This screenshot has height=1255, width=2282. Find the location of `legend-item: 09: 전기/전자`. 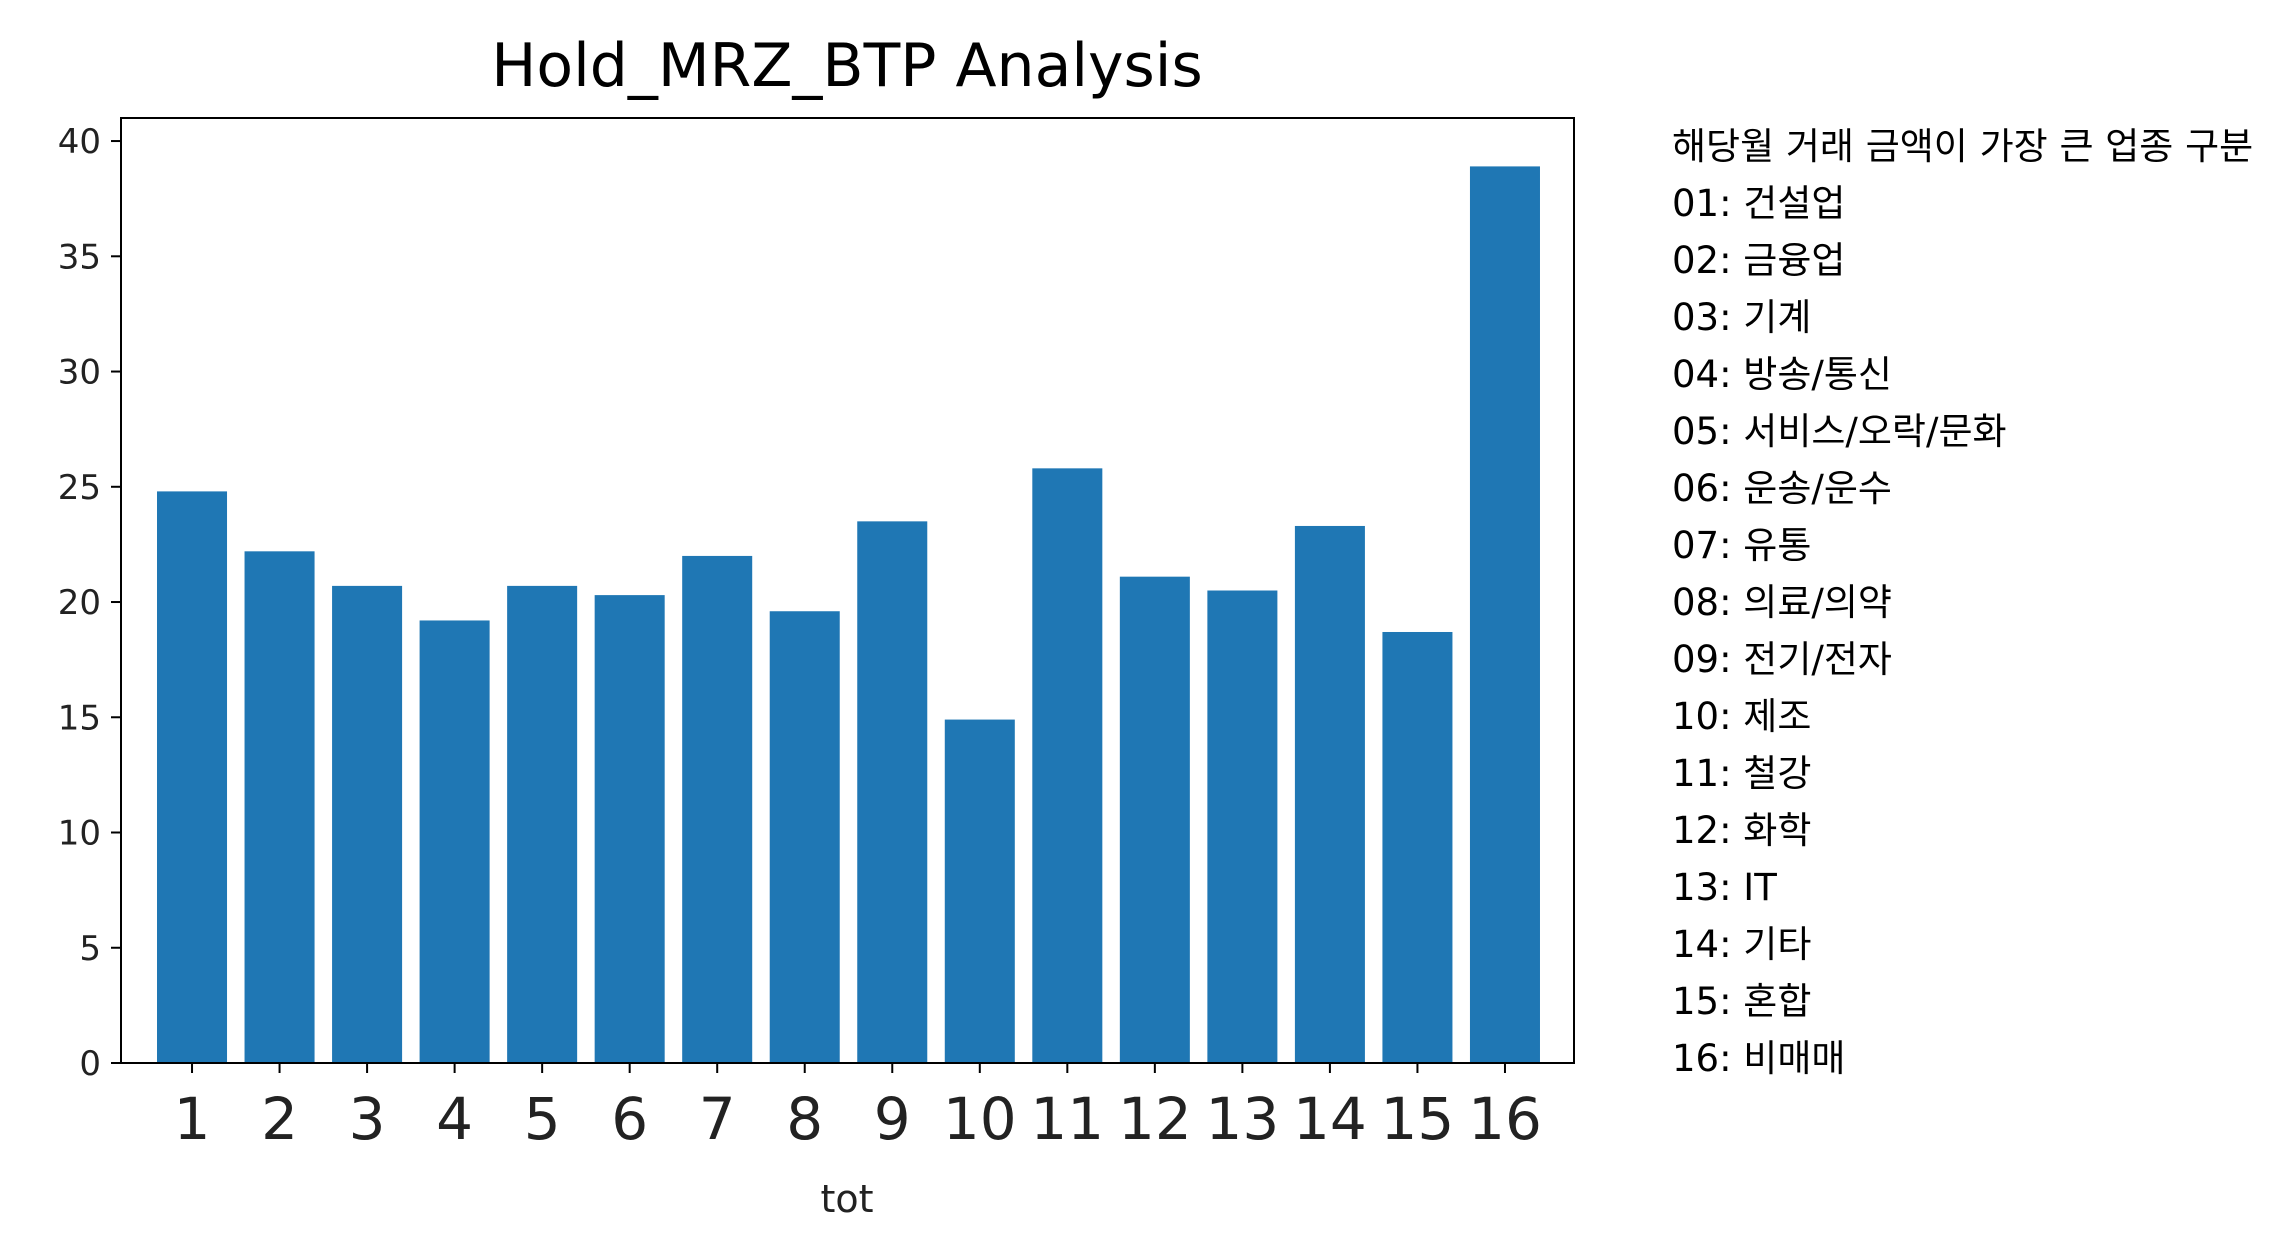

legend-item: 09: 전기/전자 is located at coordinates (1782, 659).